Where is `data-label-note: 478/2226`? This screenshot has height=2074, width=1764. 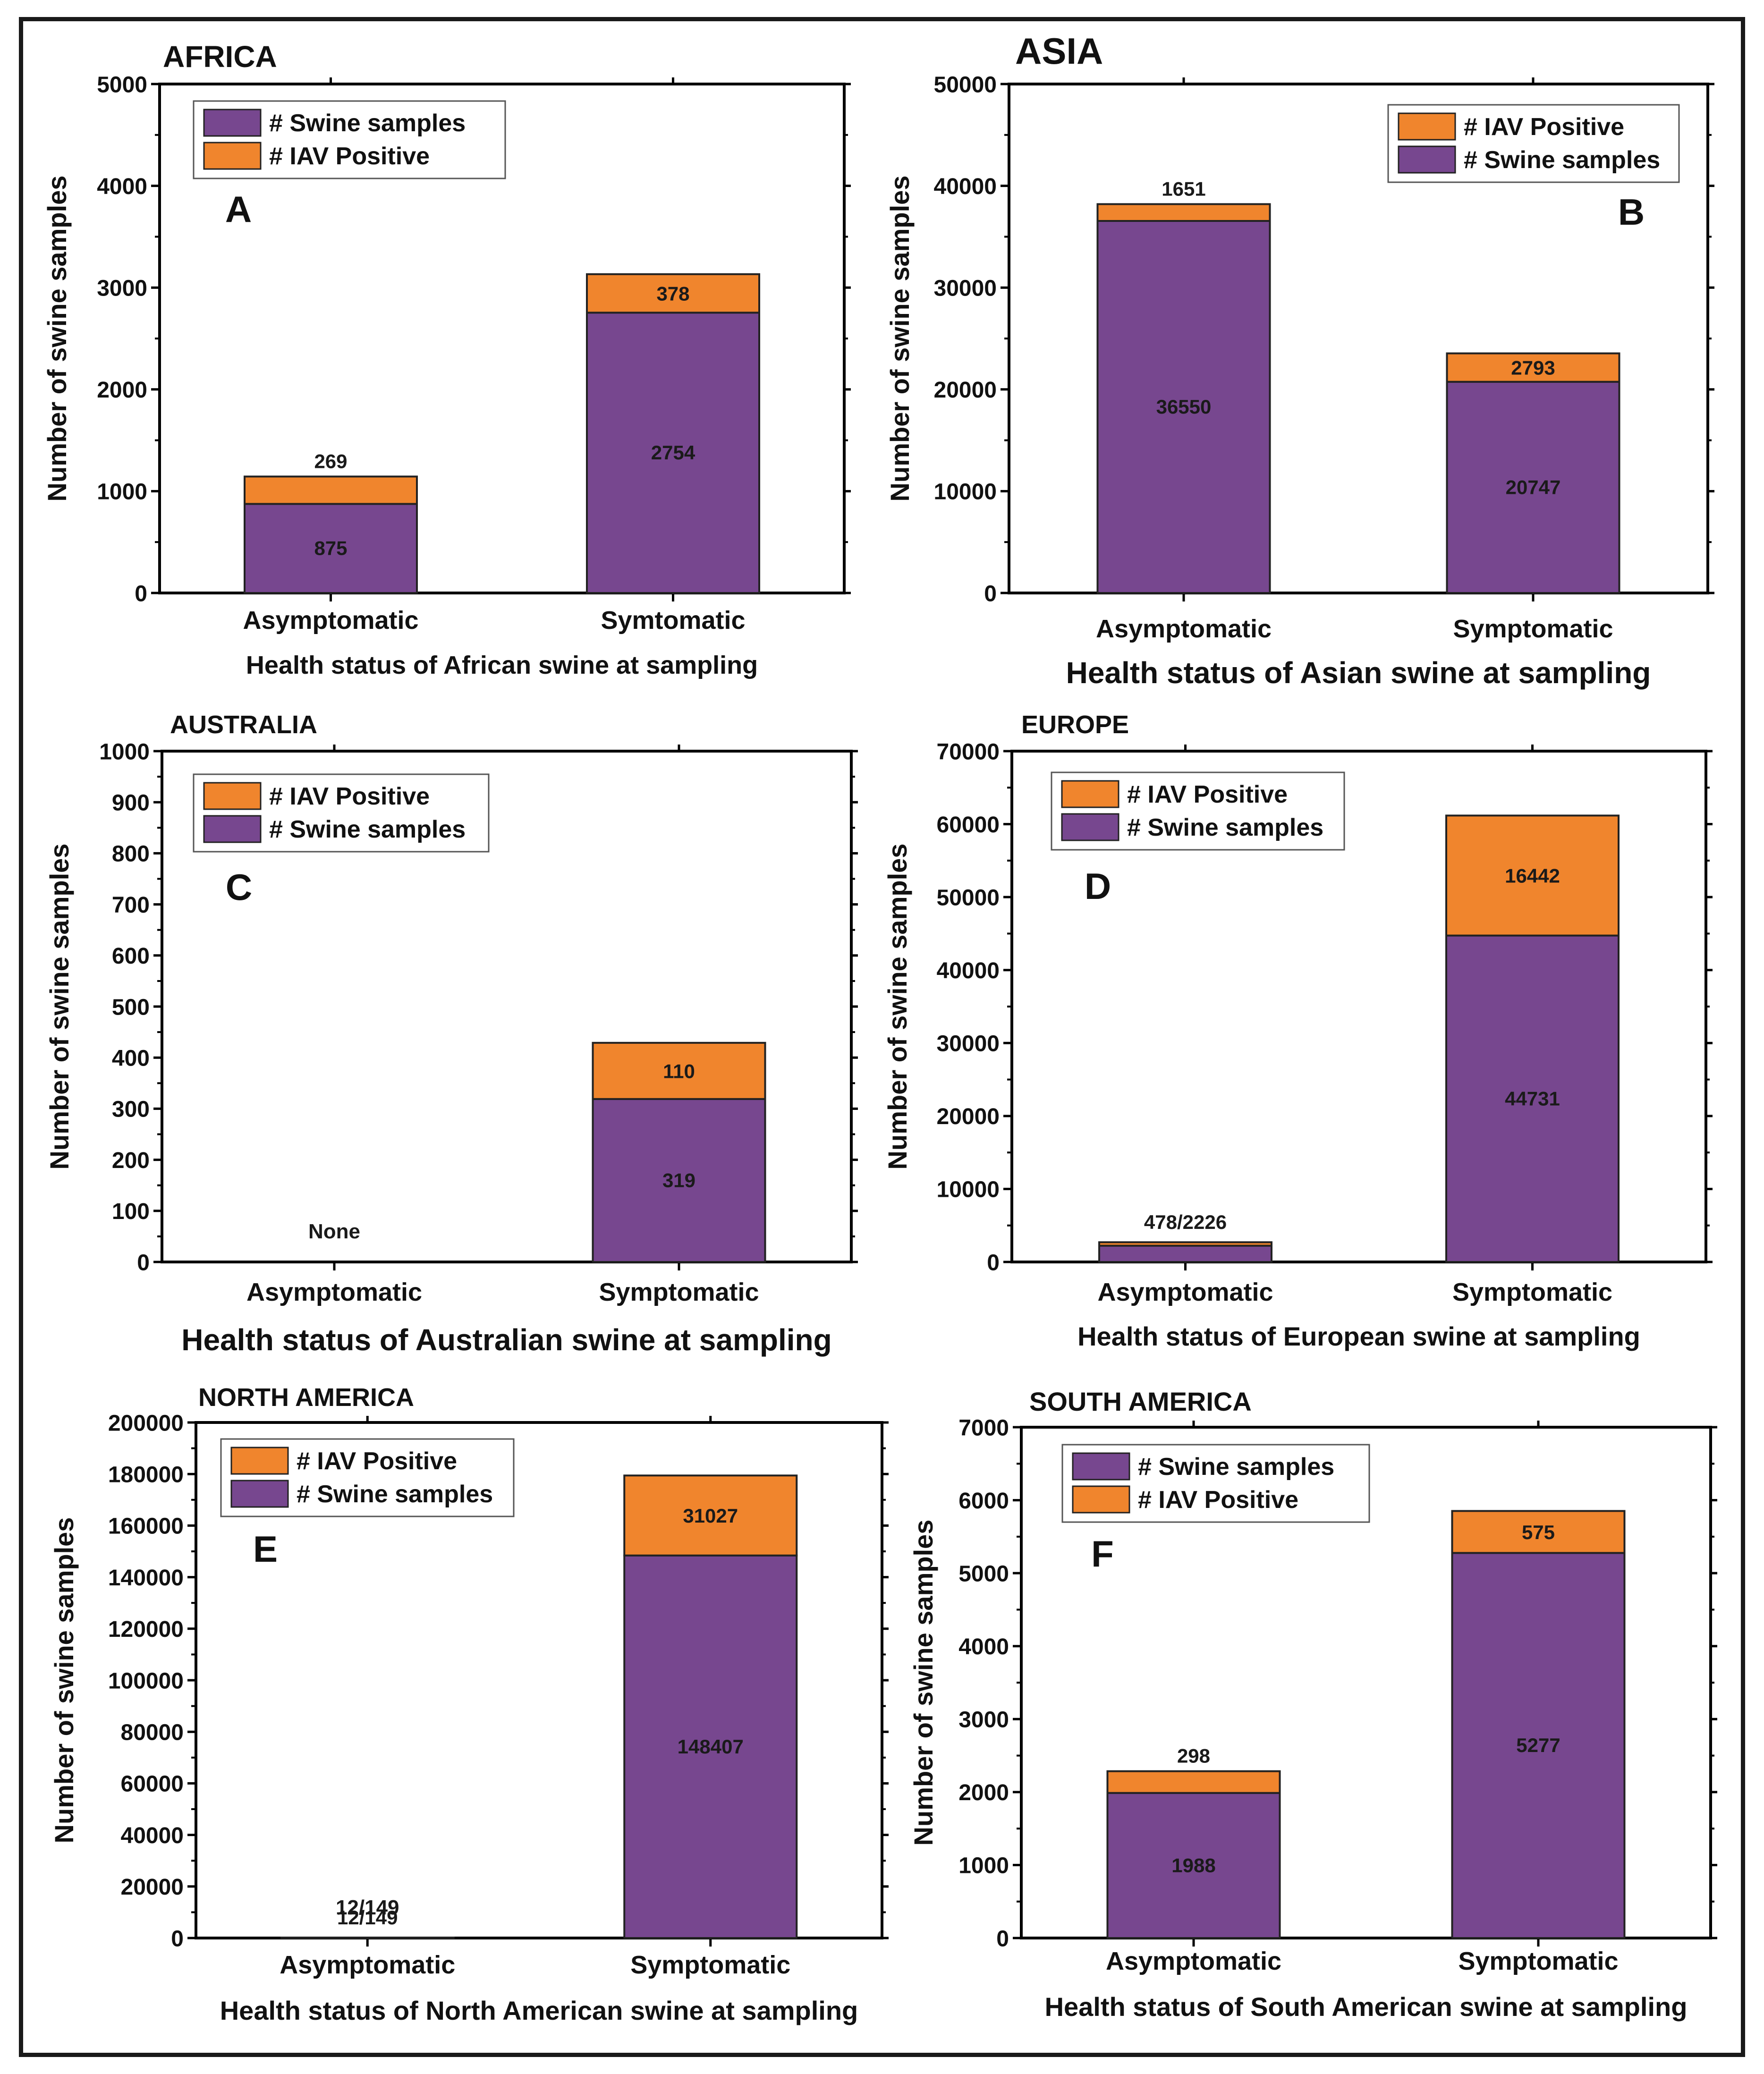
data-label-note: 478/2226 is located at coordinates (1185, 1222).